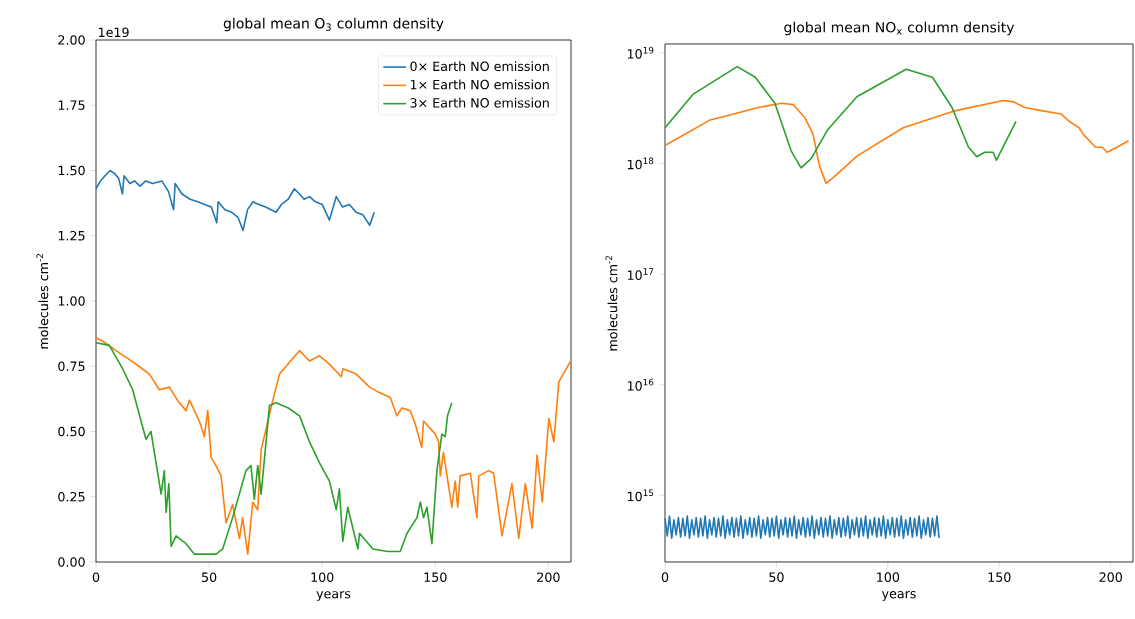  What do you see at coordinates (640, 163) in the screenshot?
I see `y-tick-label: 10$^{18}$` at bounding box center [640, 163].